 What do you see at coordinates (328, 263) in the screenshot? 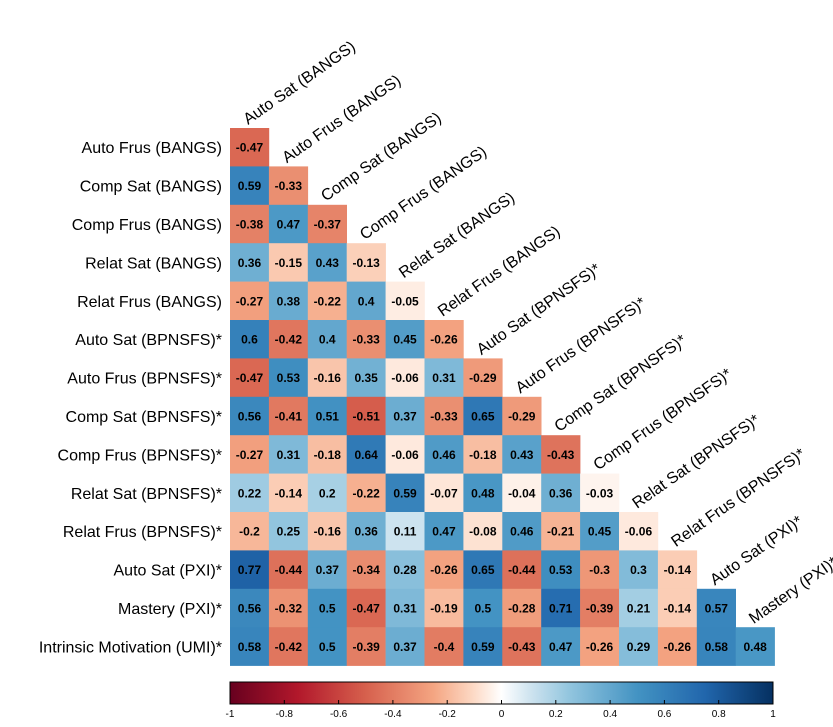
I see `cell-value-label: 0.43` at bounding box center [328, 263].